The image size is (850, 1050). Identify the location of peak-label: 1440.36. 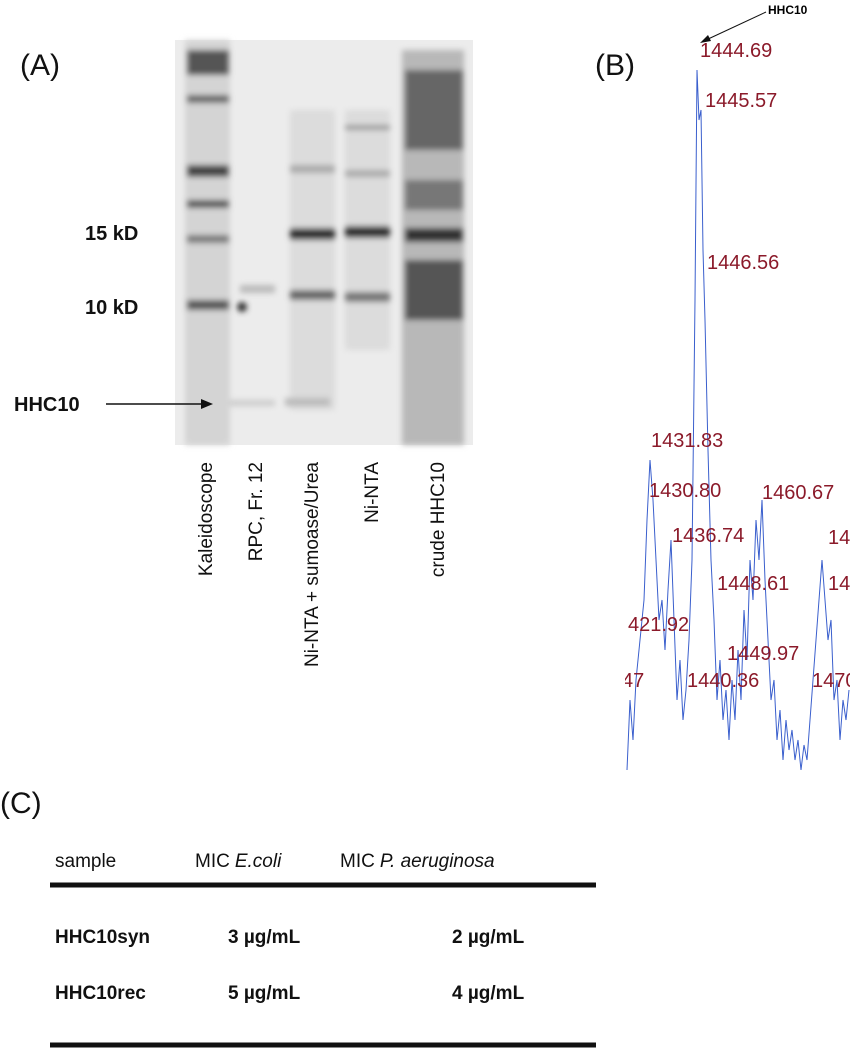
(723, 681).